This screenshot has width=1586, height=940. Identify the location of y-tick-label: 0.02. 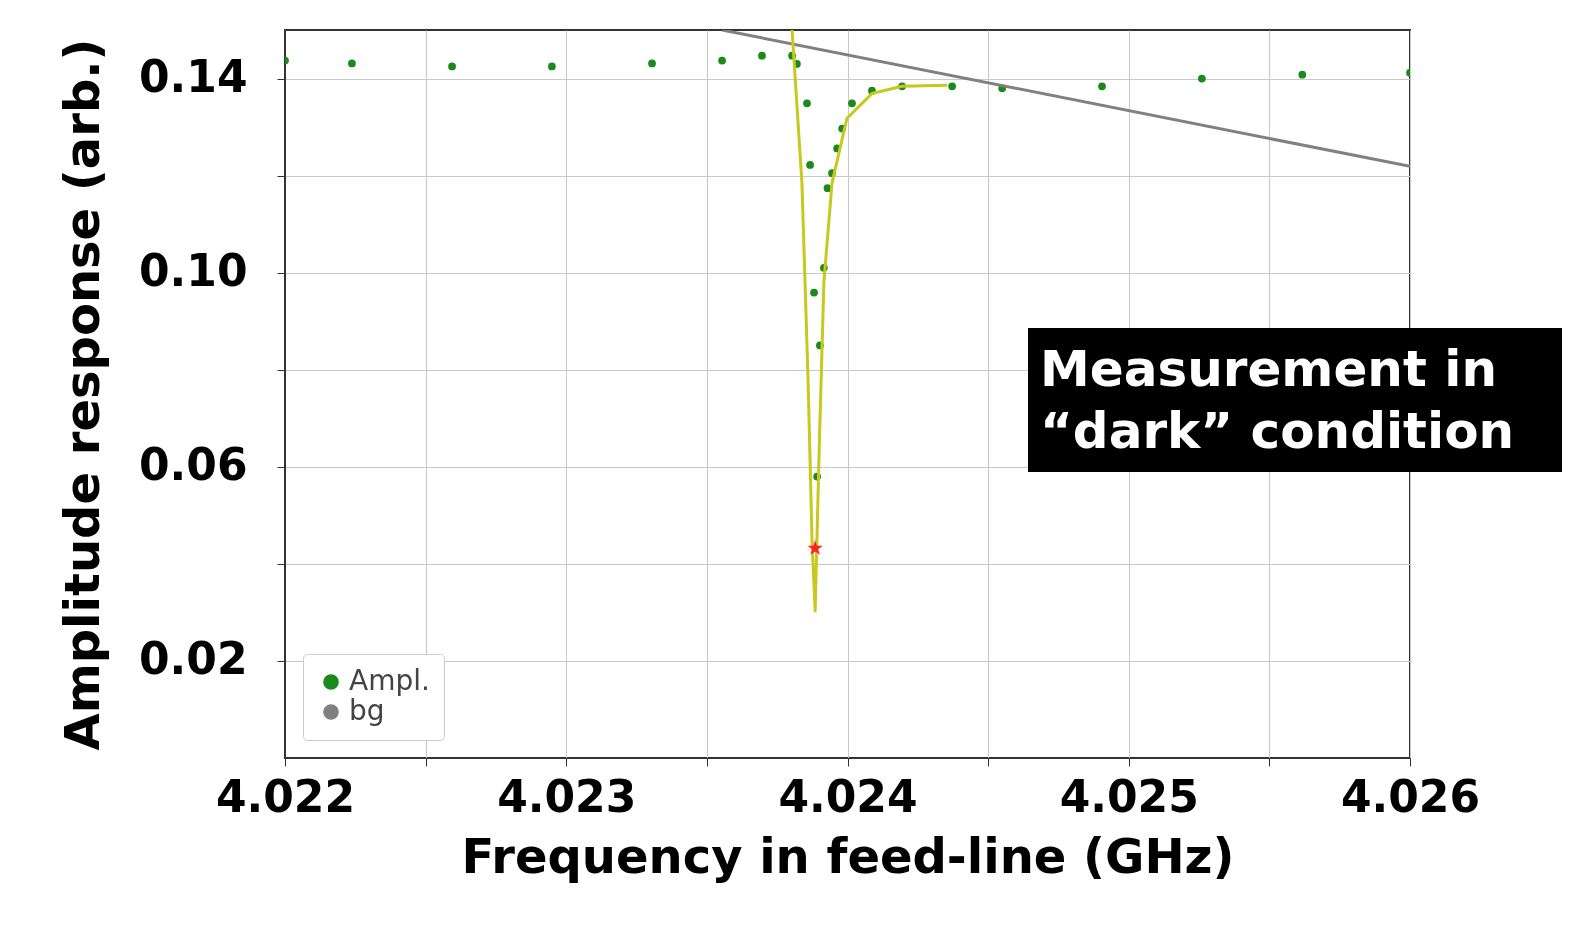
(193, 659).